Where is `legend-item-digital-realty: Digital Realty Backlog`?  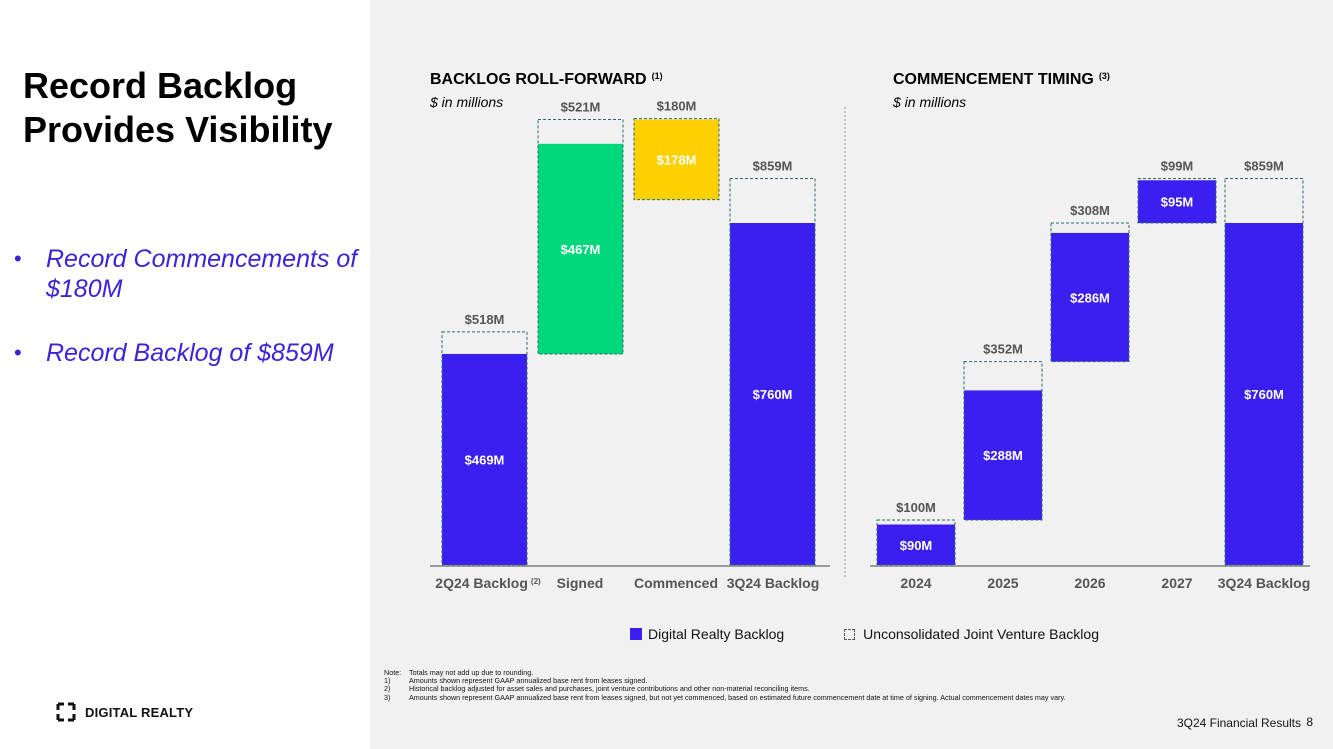
legend-item-digital-realty: Digital Realty Backlog is located at coordinates (707, 634).